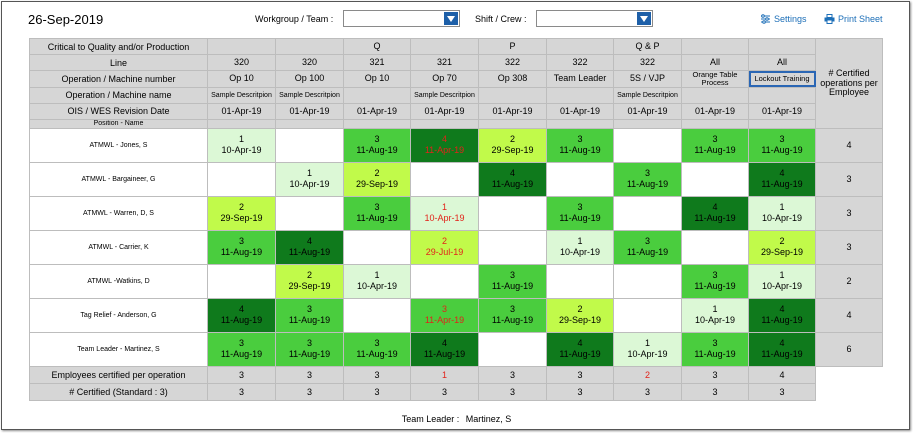 The height and width of the screenshot is (433, 913). Describe the element at coordinates (444, 247) in the screenshot. I see `certification-cell: 2 29-Jul-19` at that location.